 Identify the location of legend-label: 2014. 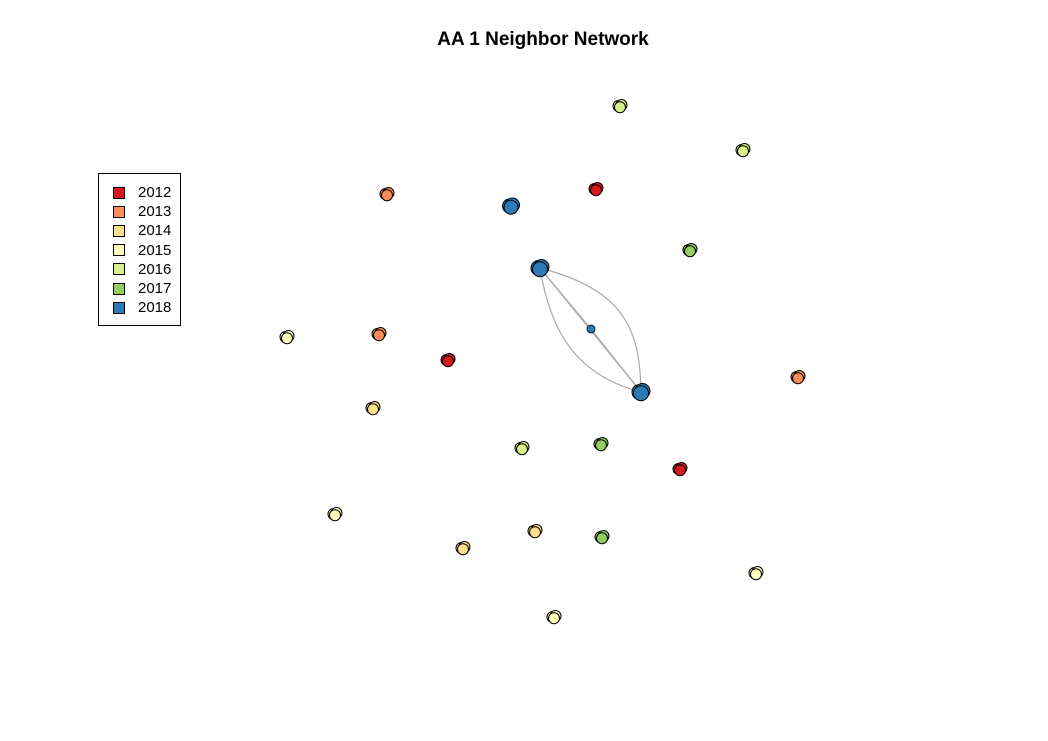
(155, 231).